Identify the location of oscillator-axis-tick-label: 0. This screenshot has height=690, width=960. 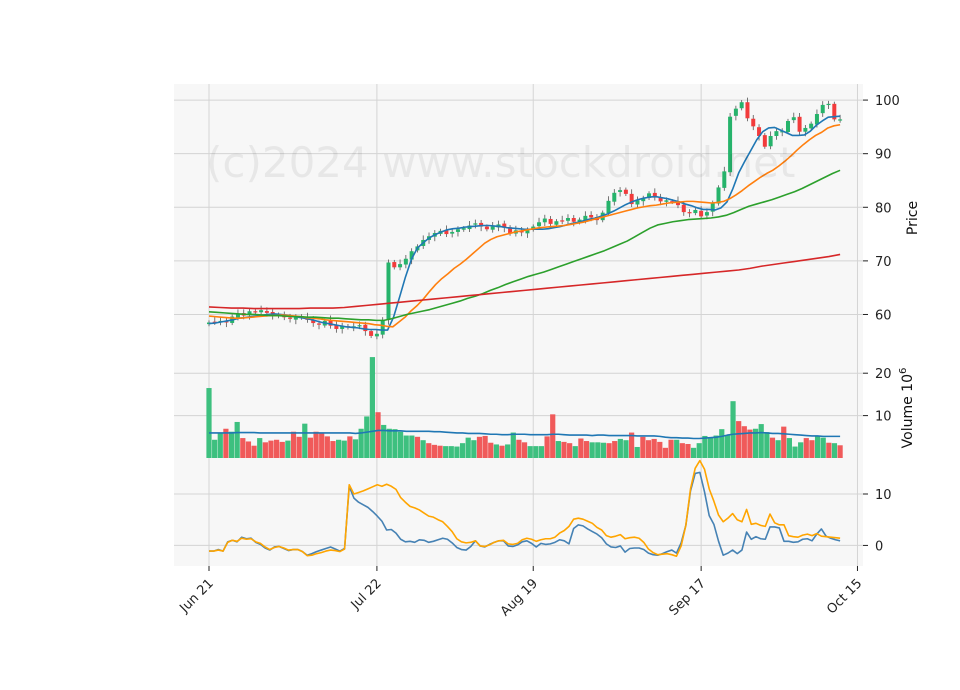
(879, 546).